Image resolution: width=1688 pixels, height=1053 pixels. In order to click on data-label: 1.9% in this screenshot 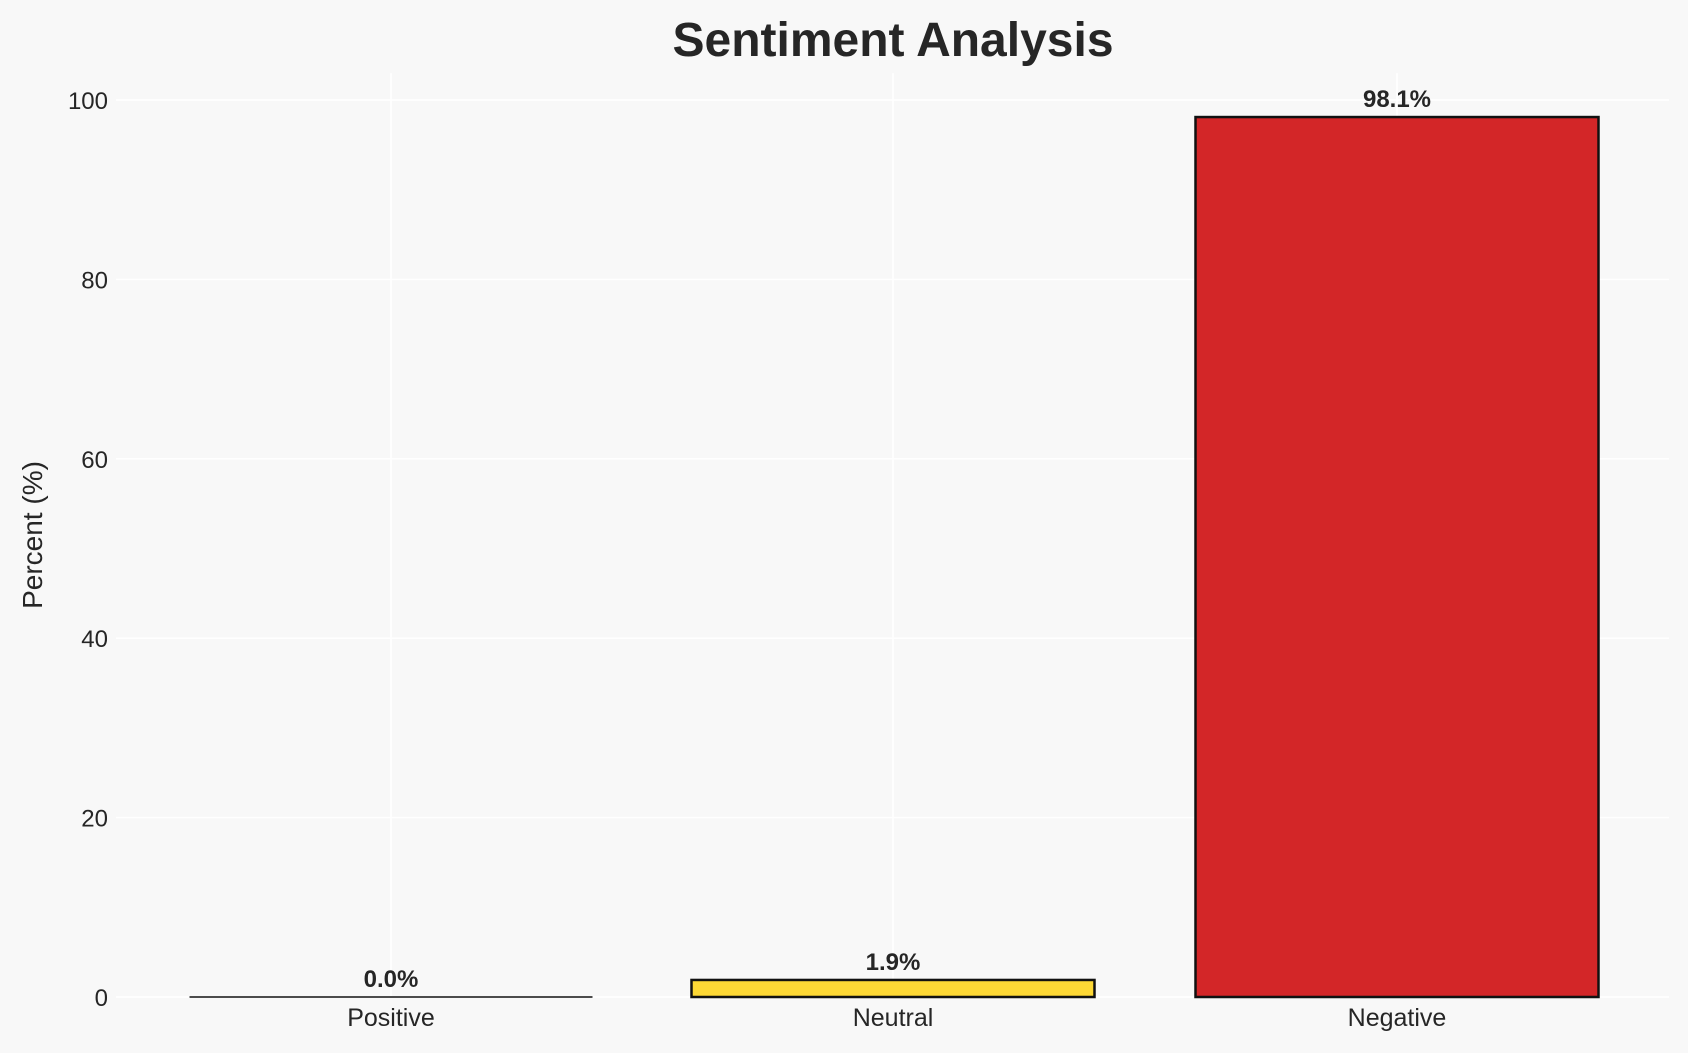, I will do `click(893, 962)`.